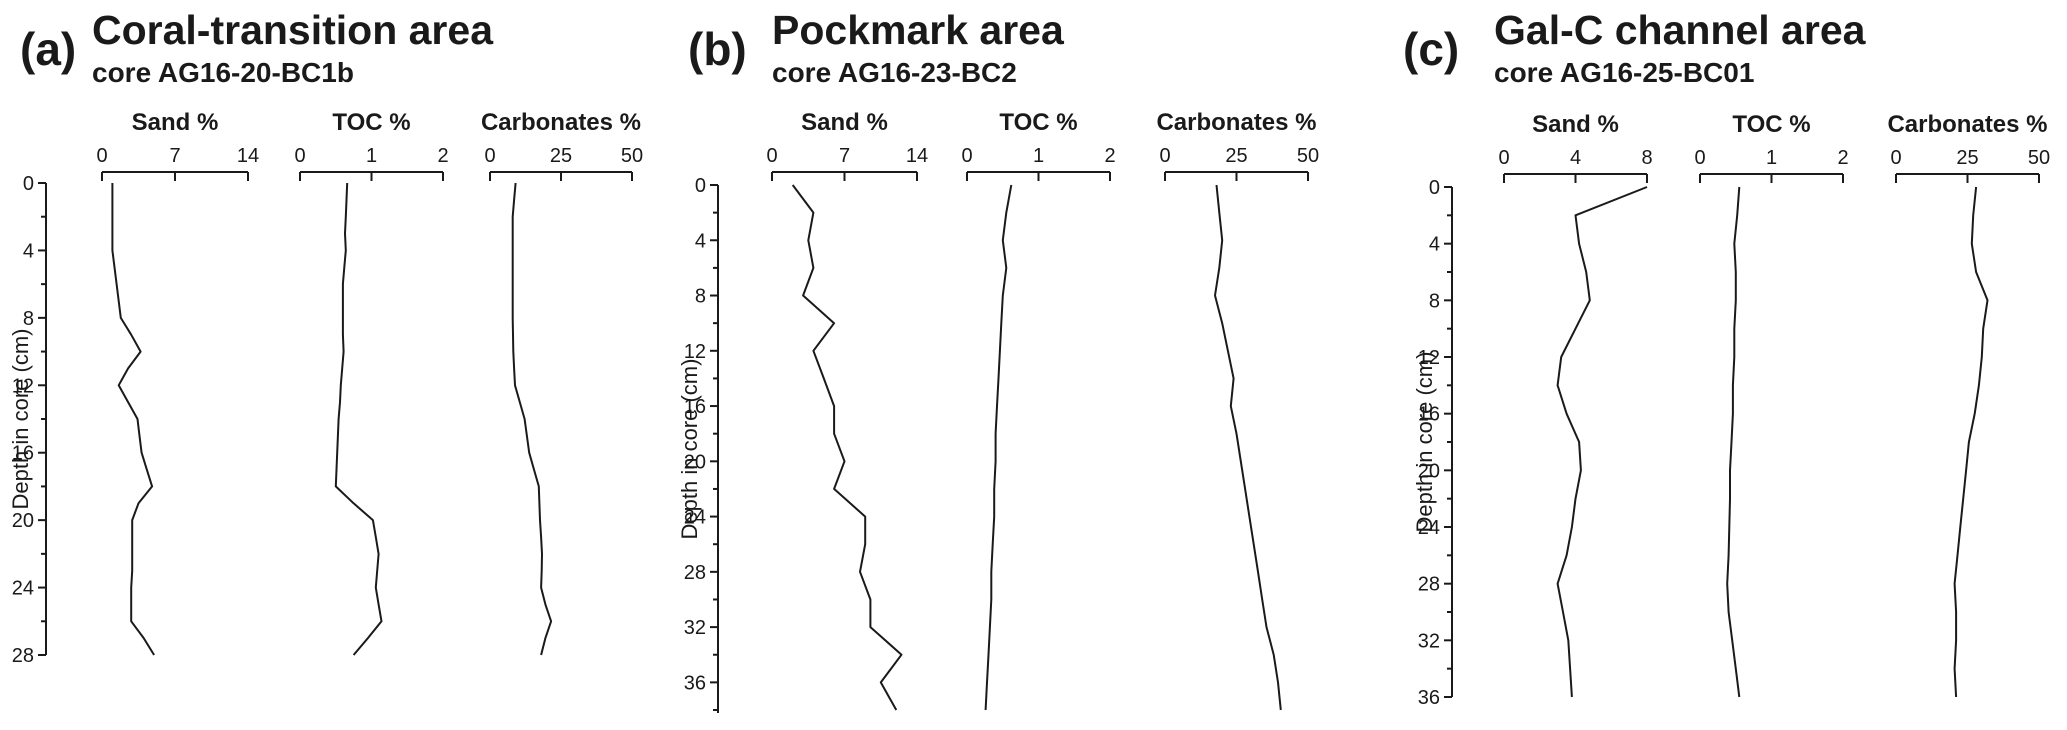 This screenshot has width=2067, height=730. Describe the element at coordinates (371, 382) in the screenshot. I see `series-column: TOC % 0 1 2` at that location.